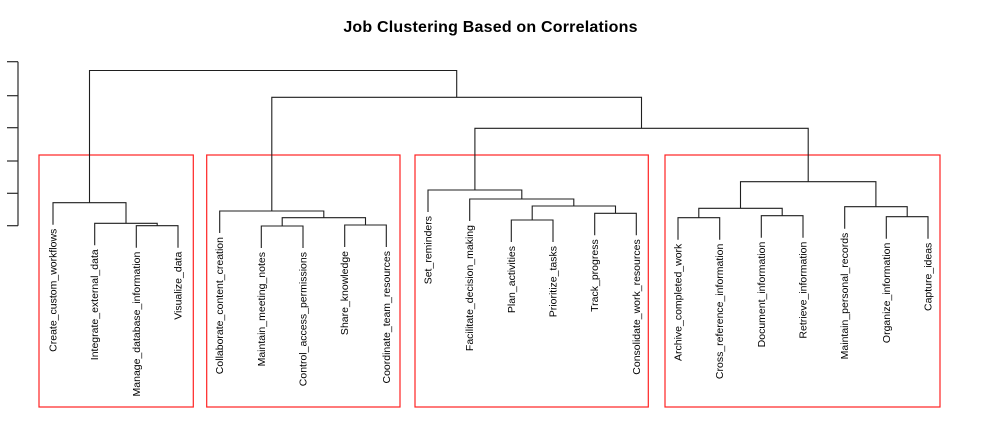 The image size is (981, 426). I want to click on leaf-label-prioritize-tasks: Prioritize_tasks, so click(554, 281).